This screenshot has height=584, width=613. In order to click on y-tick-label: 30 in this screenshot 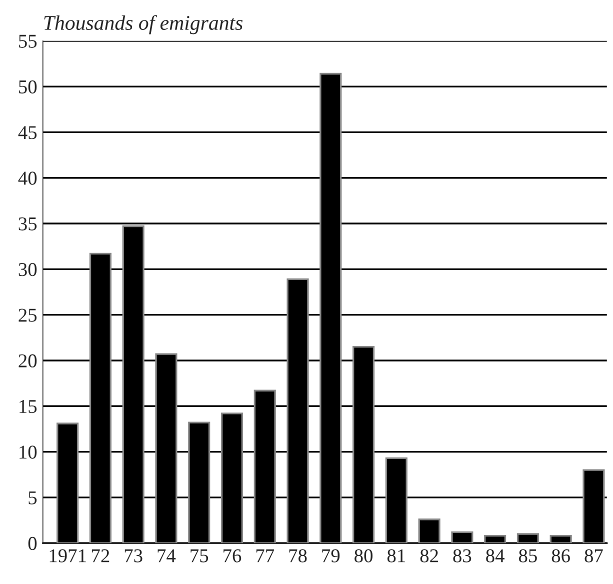, I will do `click(27, 269)`.